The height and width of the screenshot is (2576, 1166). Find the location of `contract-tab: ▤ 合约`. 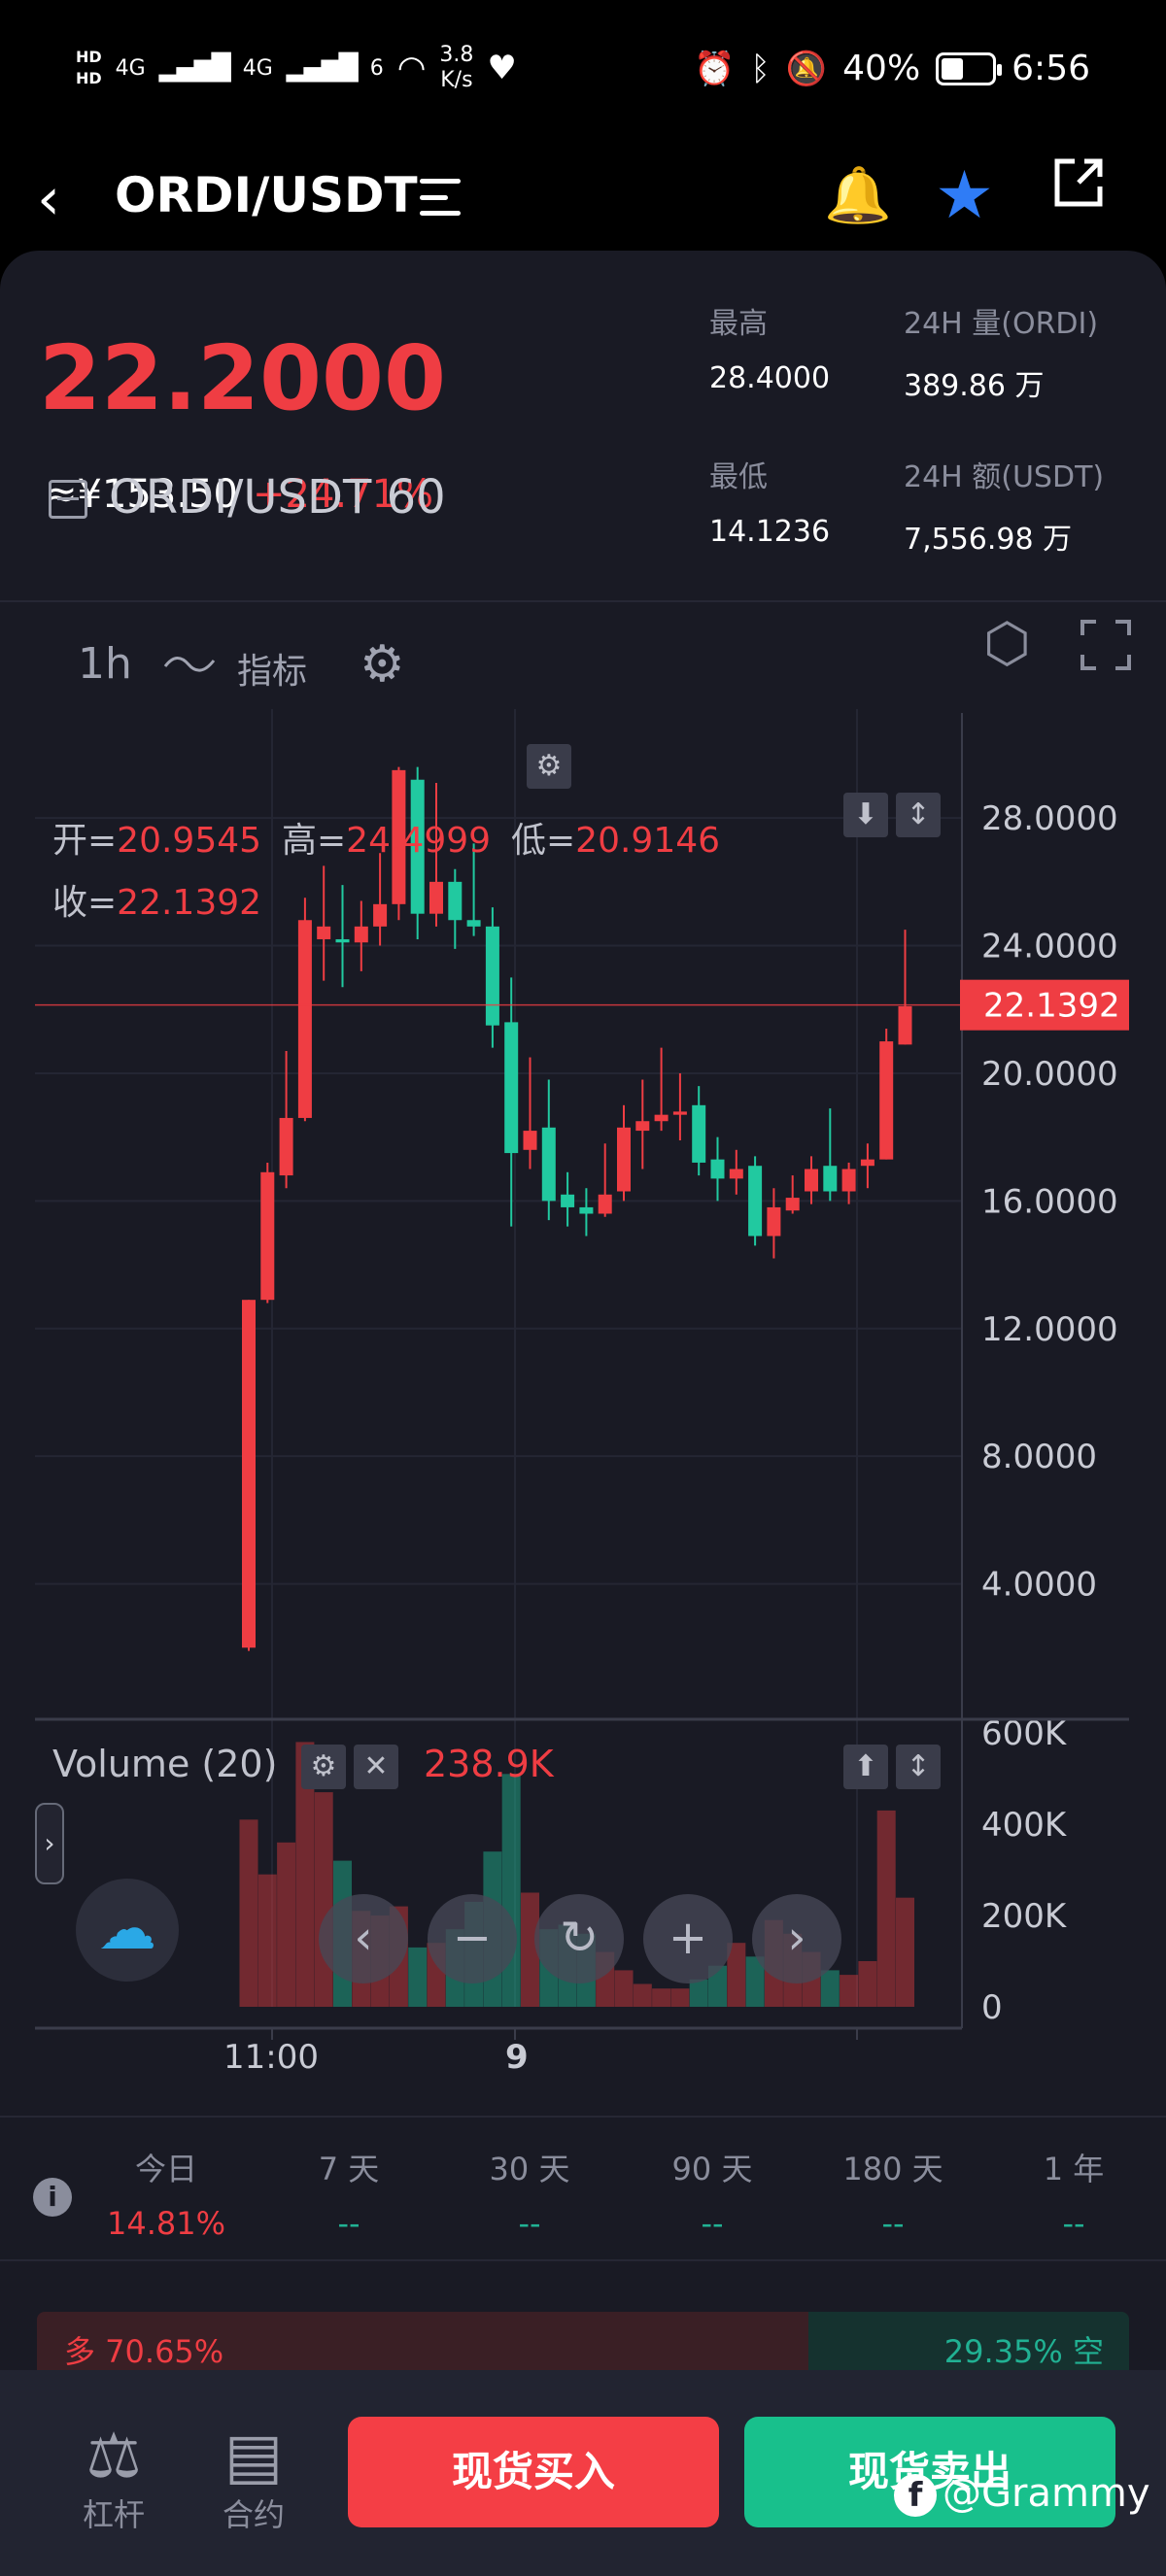

contract-tab: ▤ 合约 is located at coordinates (253, 2479).